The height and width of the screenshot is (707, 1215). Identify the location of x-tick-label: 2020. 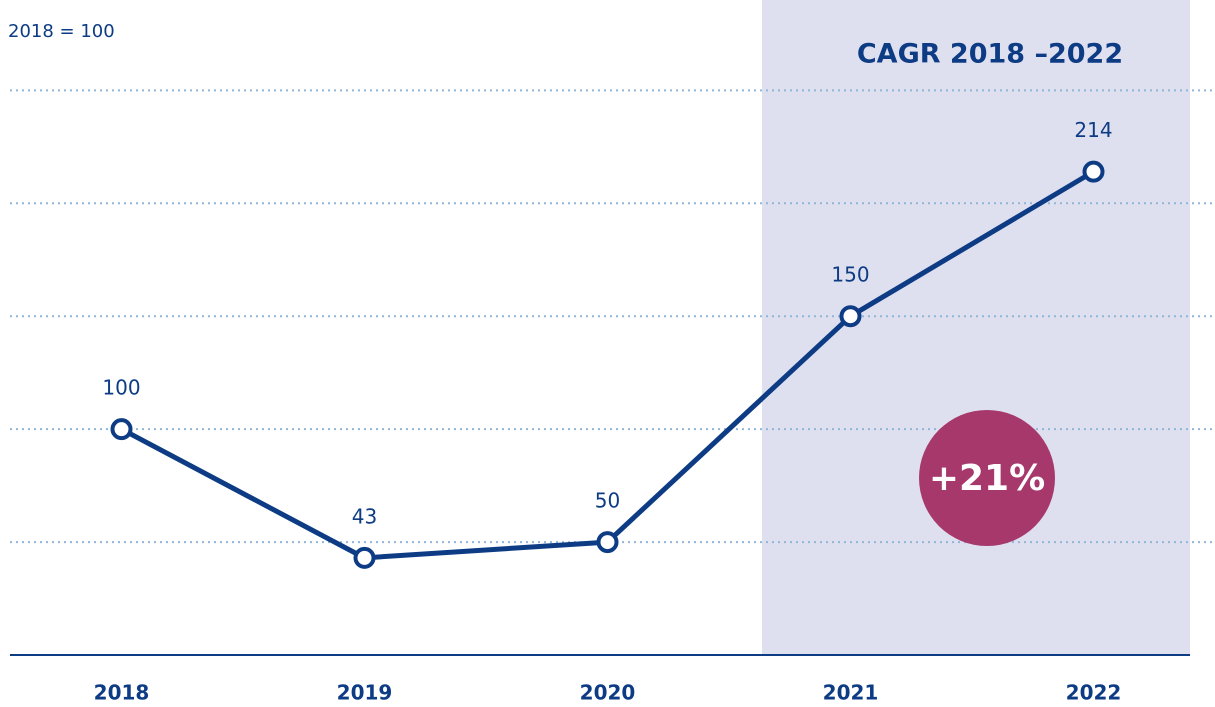
(608, 693).